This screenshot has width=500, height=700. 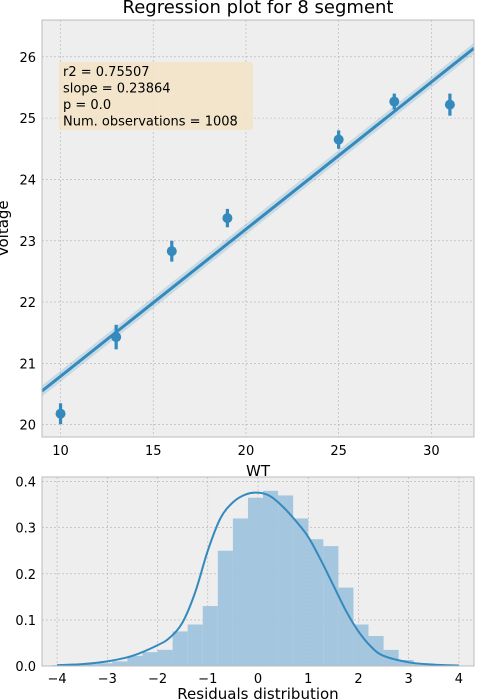 I want to click on x-tick-label: 0, so click(x=258, y=679).